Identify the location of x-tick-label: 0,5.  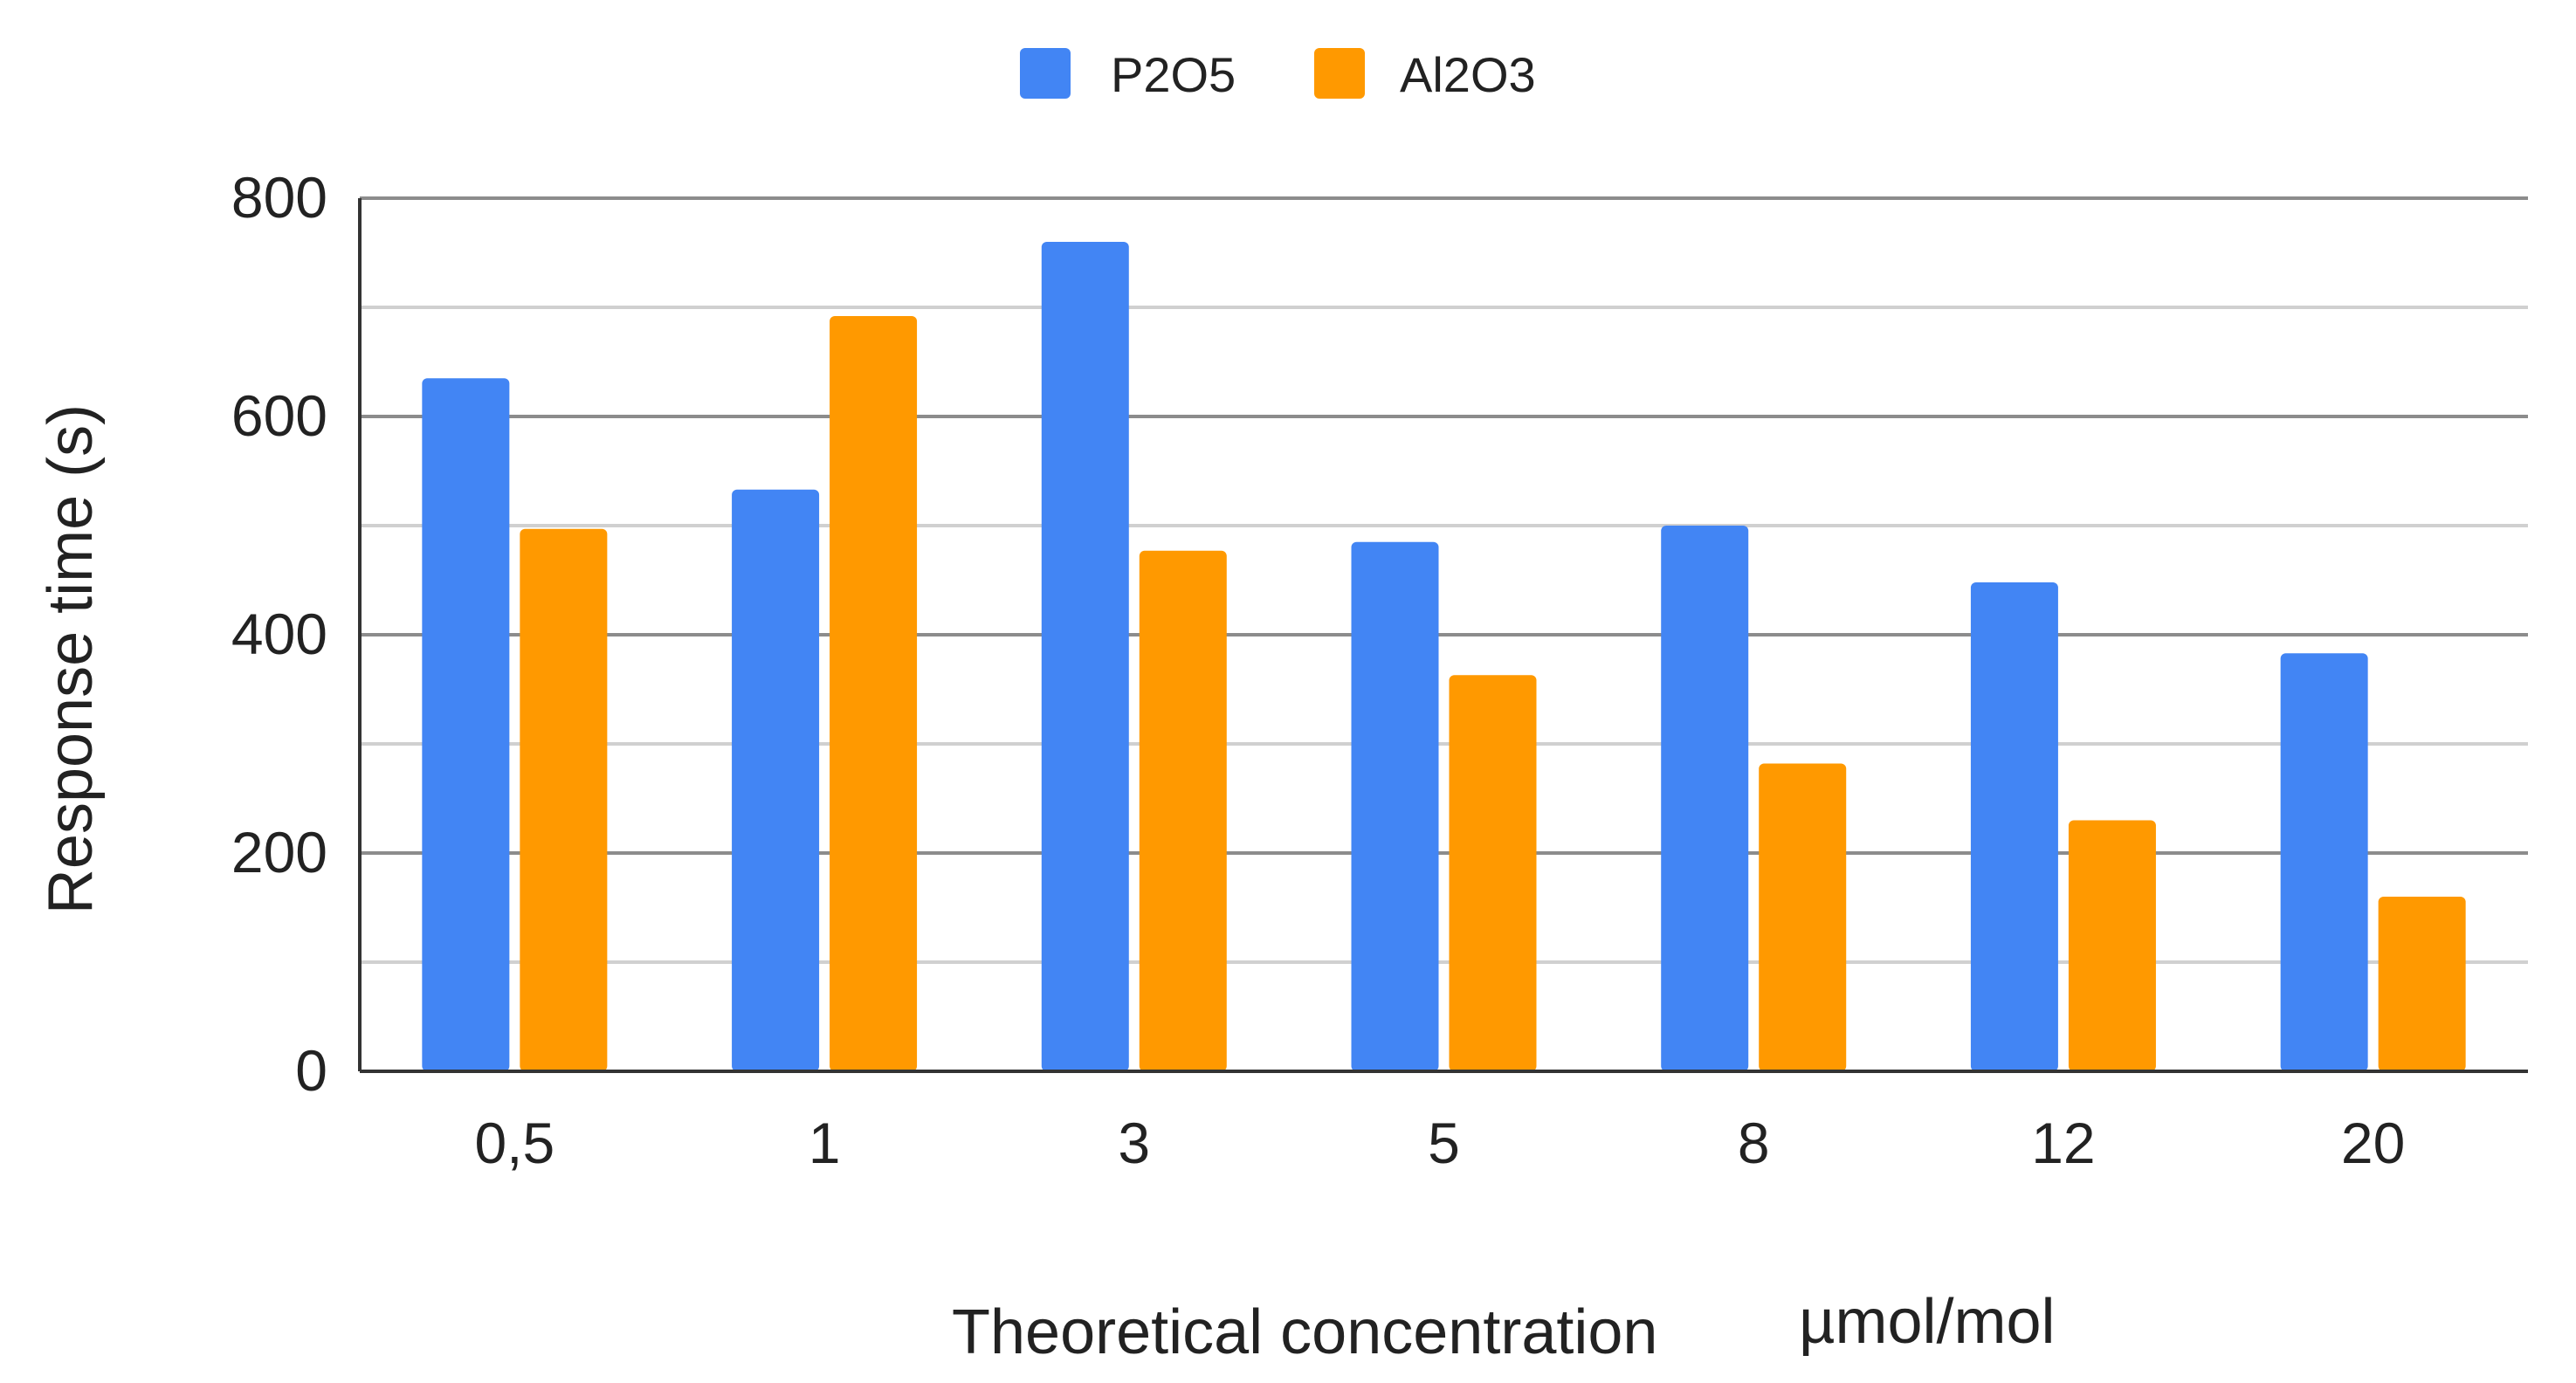
(514, 1143).